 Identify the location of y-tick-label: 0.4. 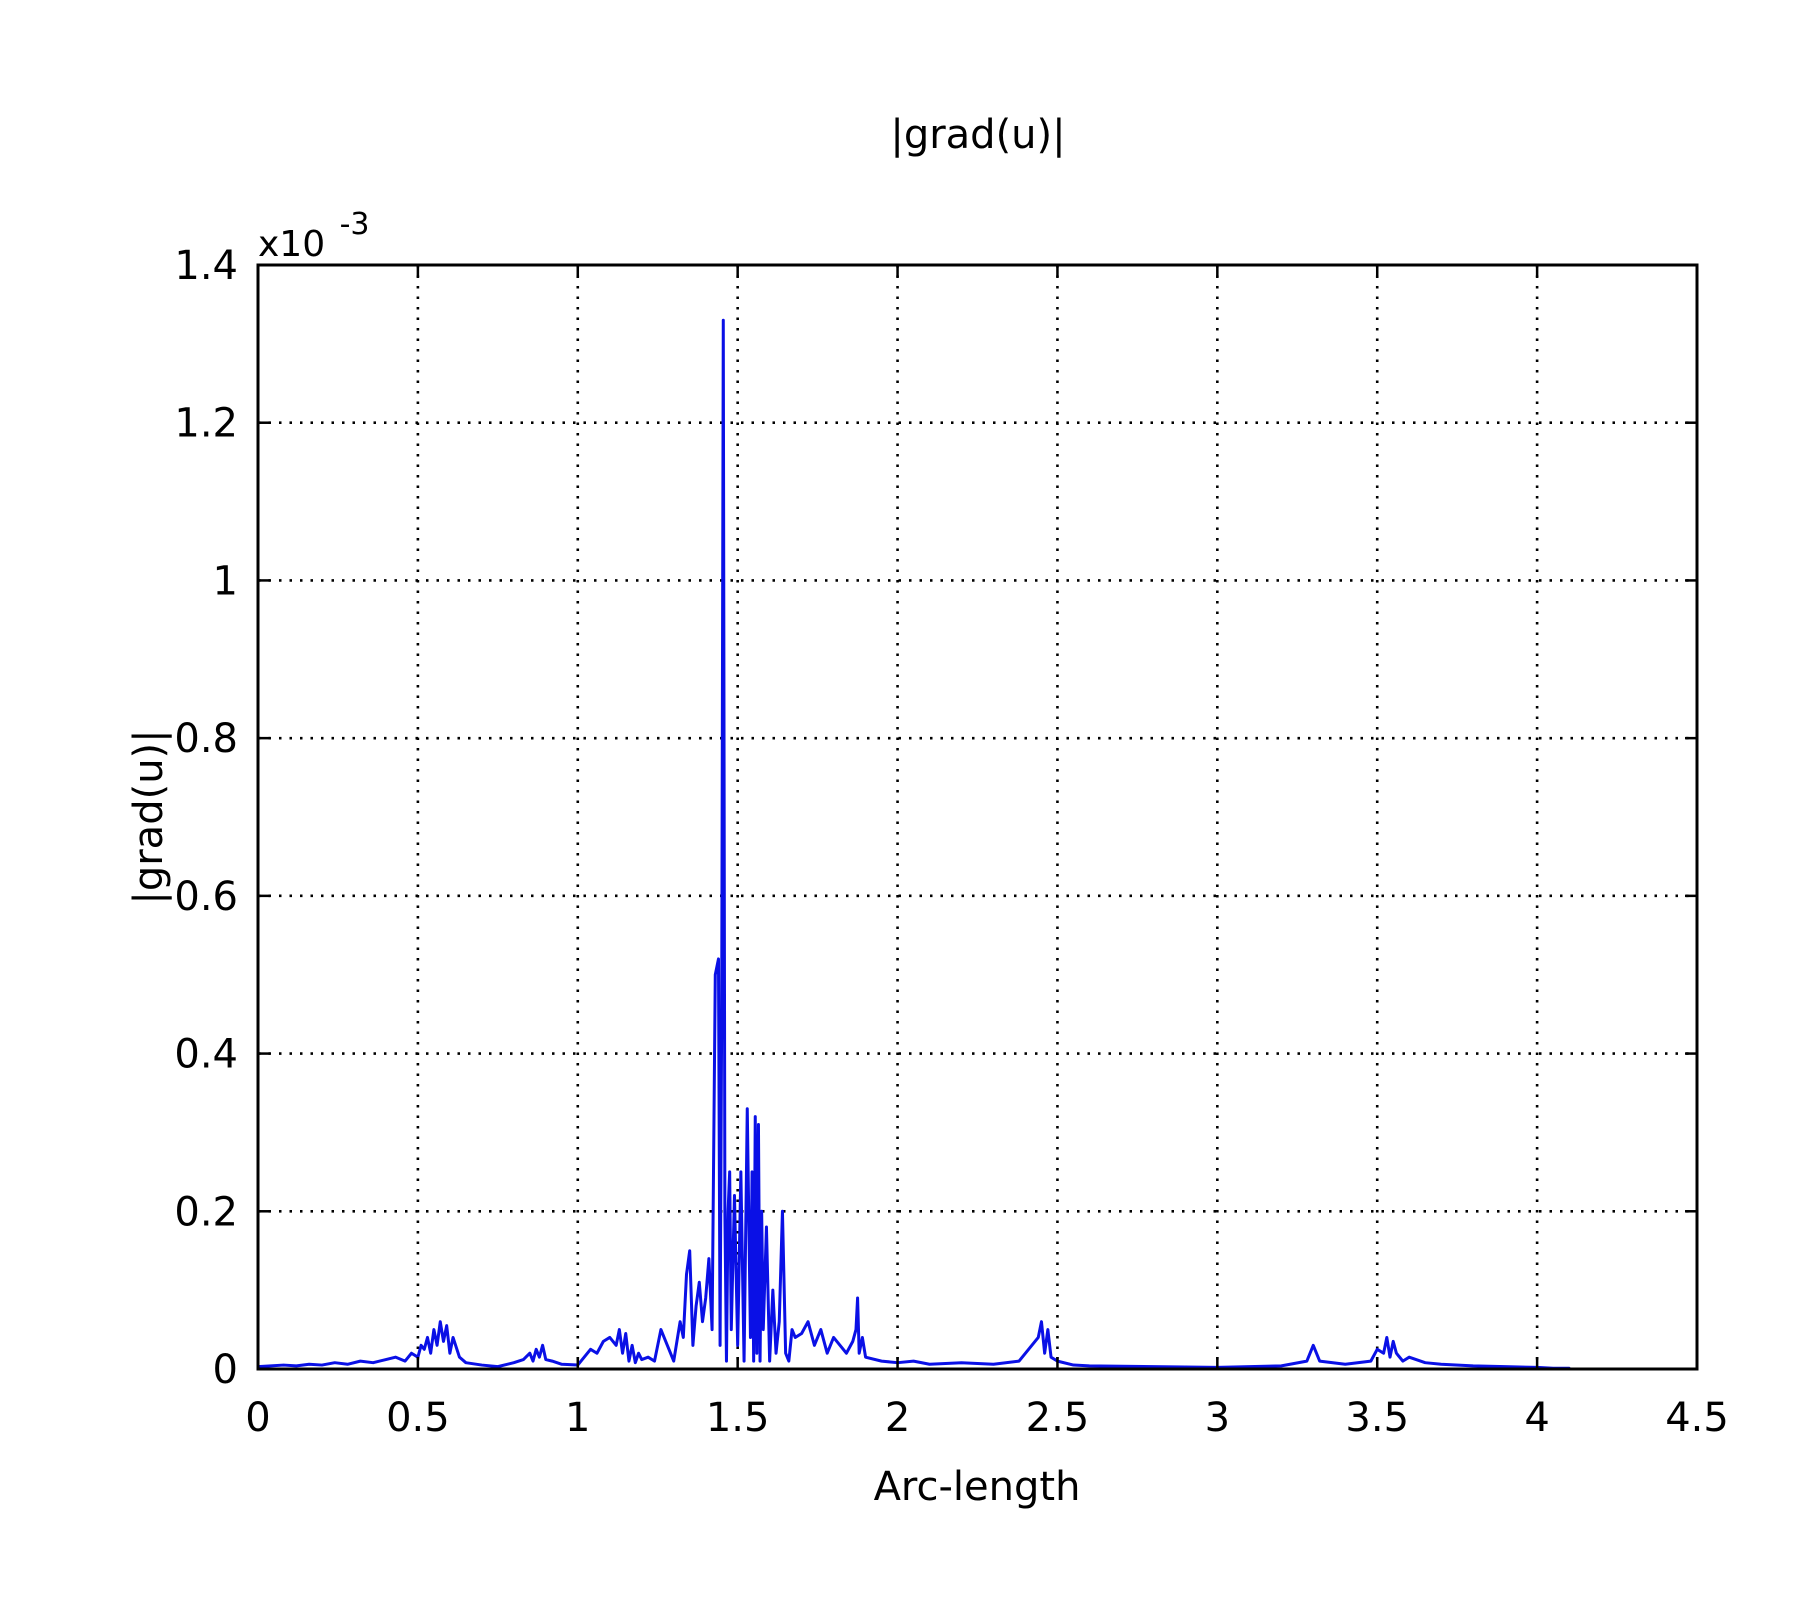
(206, 1055).